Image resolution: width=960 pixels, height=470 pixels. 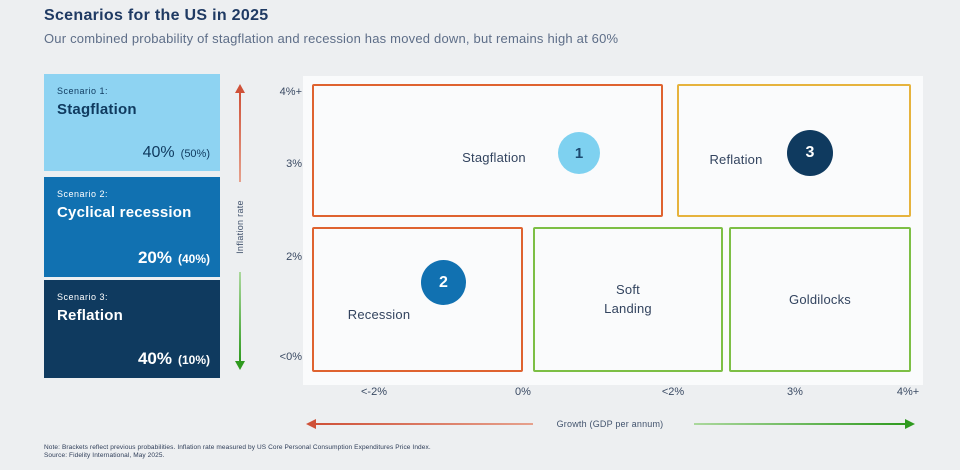 What do you see at coordinates (290, 357) in the screenshot?
I see `y-tick: <0%` at bounding box center [290, 357].